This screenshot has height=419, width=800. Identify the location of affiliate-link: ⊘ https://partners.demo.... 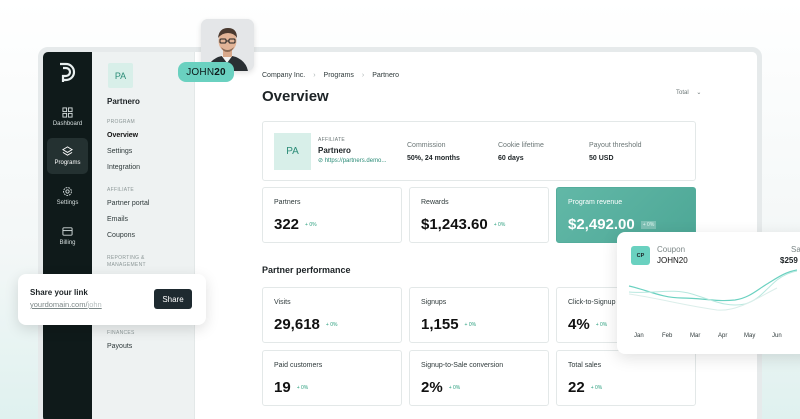
(352, 160).